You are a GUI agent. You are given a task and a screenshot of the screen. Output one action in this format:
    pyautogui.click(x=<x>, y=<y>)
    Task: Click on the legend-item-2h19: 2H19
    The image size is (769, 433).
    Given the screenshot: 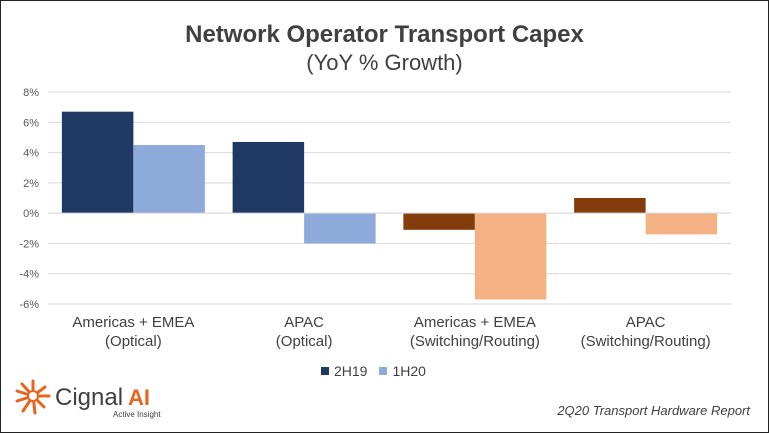 What is the action you would take?
    pyautogui.click(x=344, y=371)
    